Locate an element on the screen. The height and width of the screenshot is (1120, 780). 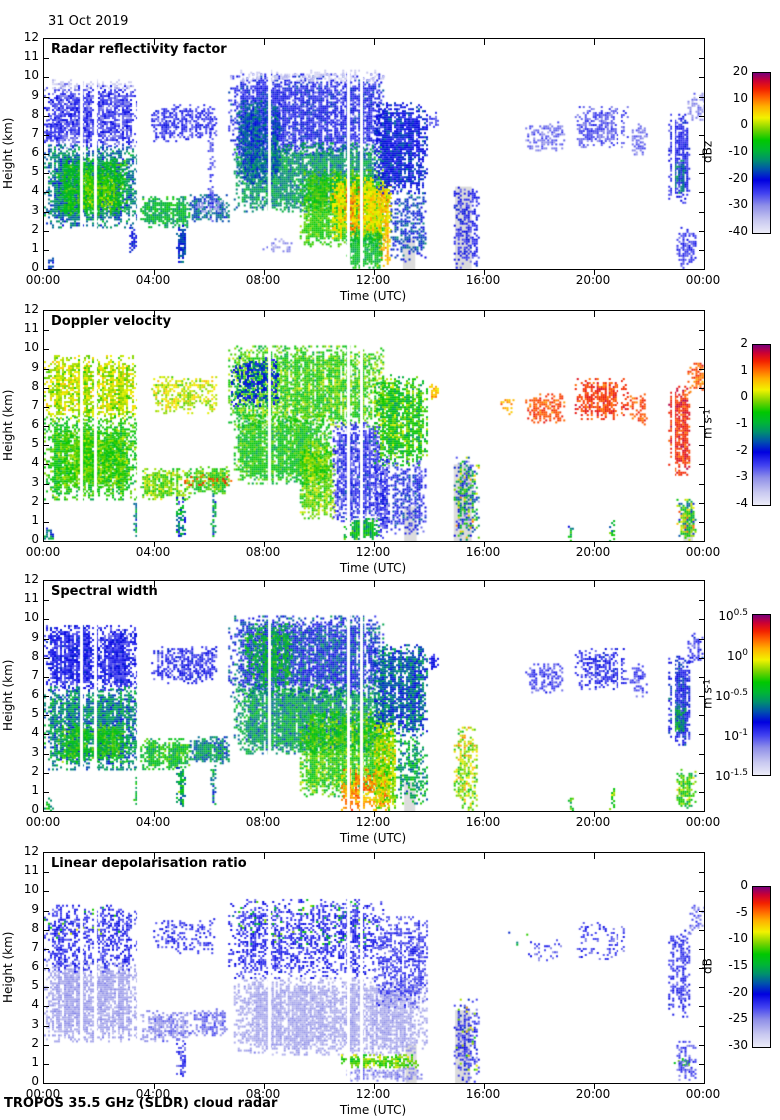
colorbar-ldr is located at coordinates (761, 967).